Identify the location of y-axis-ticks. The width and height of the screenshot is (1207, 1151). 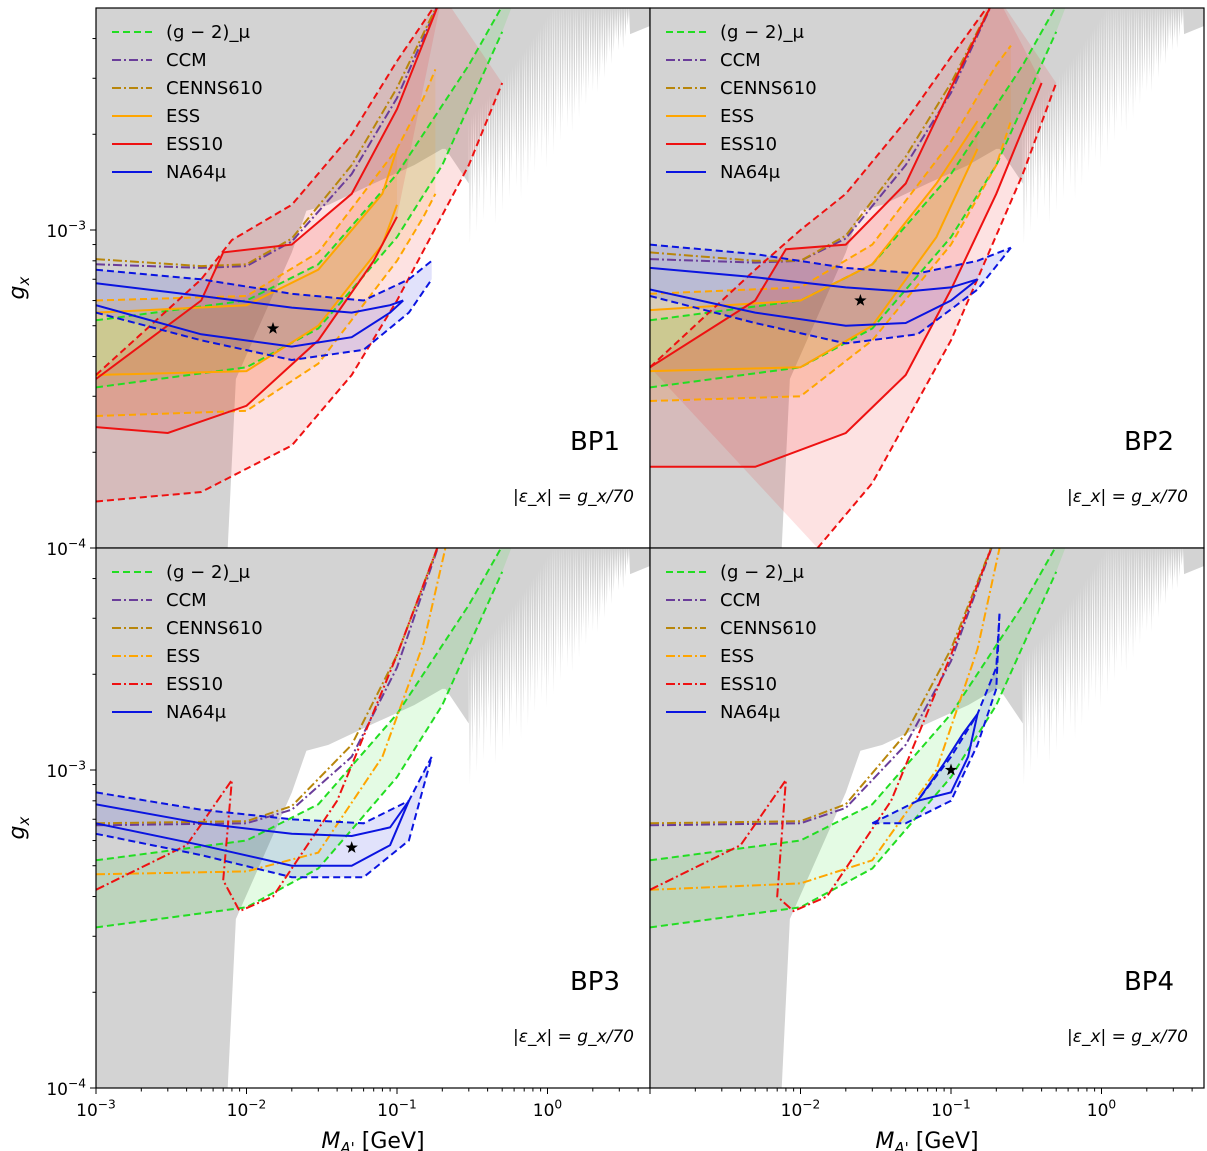
(93, 293).